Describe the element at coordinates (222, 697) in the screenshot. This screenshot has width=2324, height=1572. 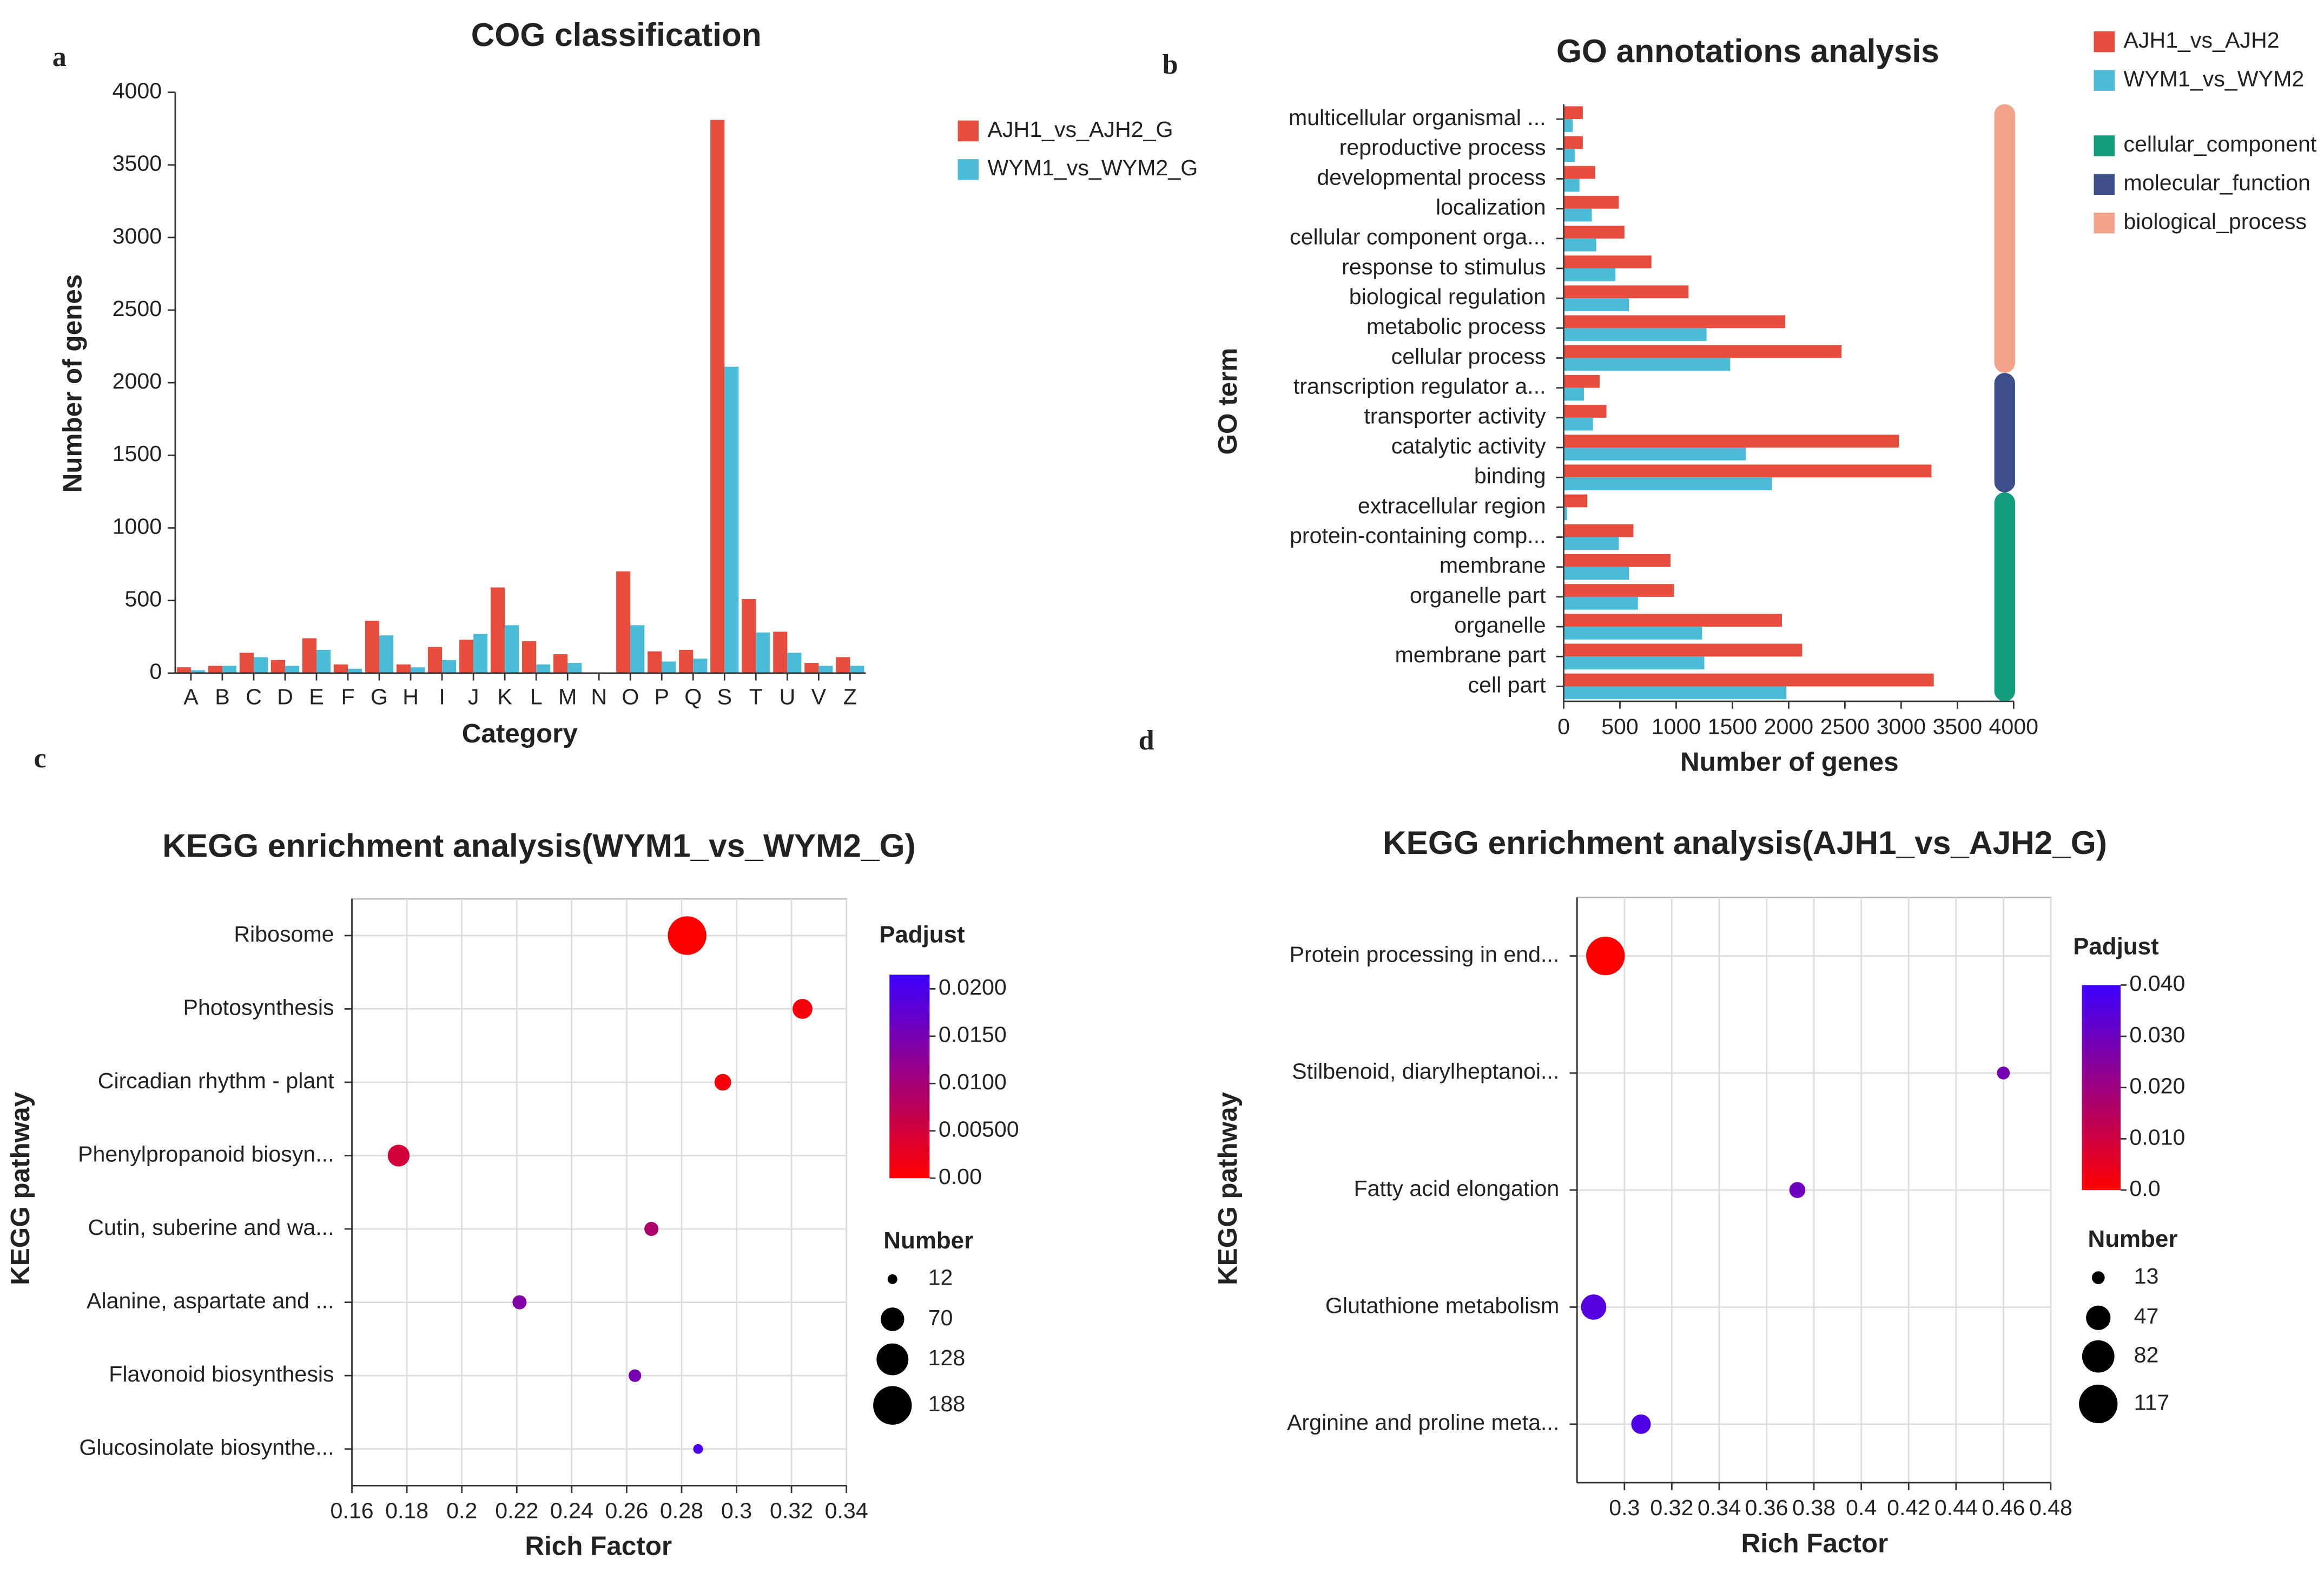
I see `x-tick-label: B` at that location.